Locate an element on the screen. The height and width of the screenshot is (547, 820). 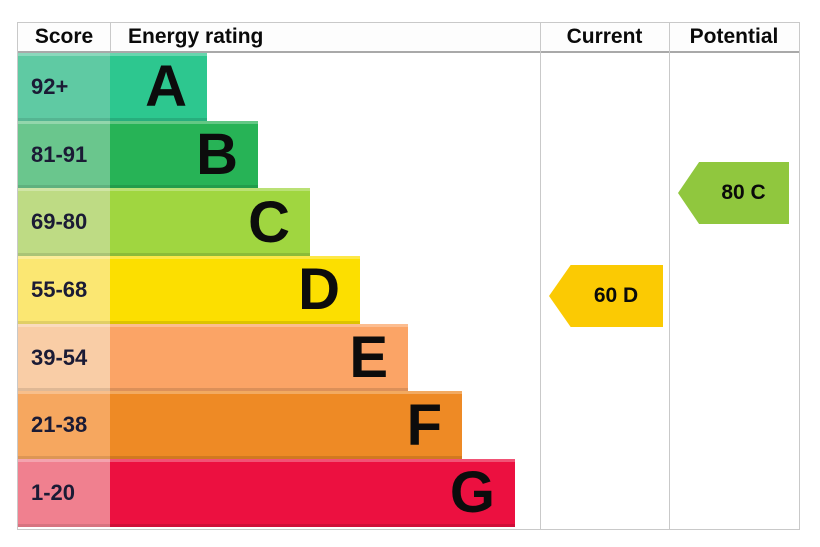
band-bar-a: A is located at coordinates (158, 87).